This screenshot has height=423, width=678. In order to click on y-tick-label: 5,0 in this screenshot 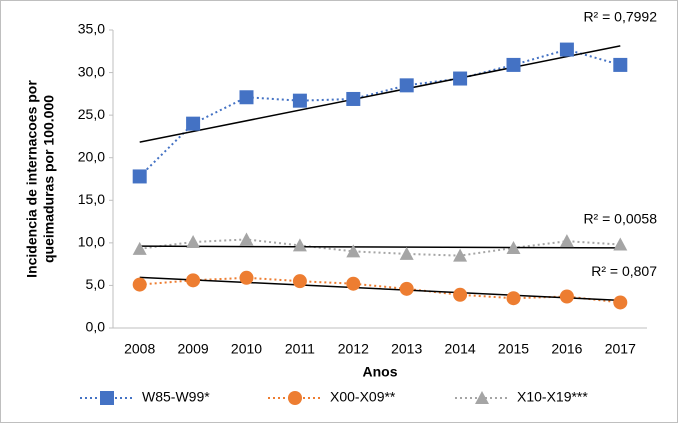, I will do `click(96, 284)`.